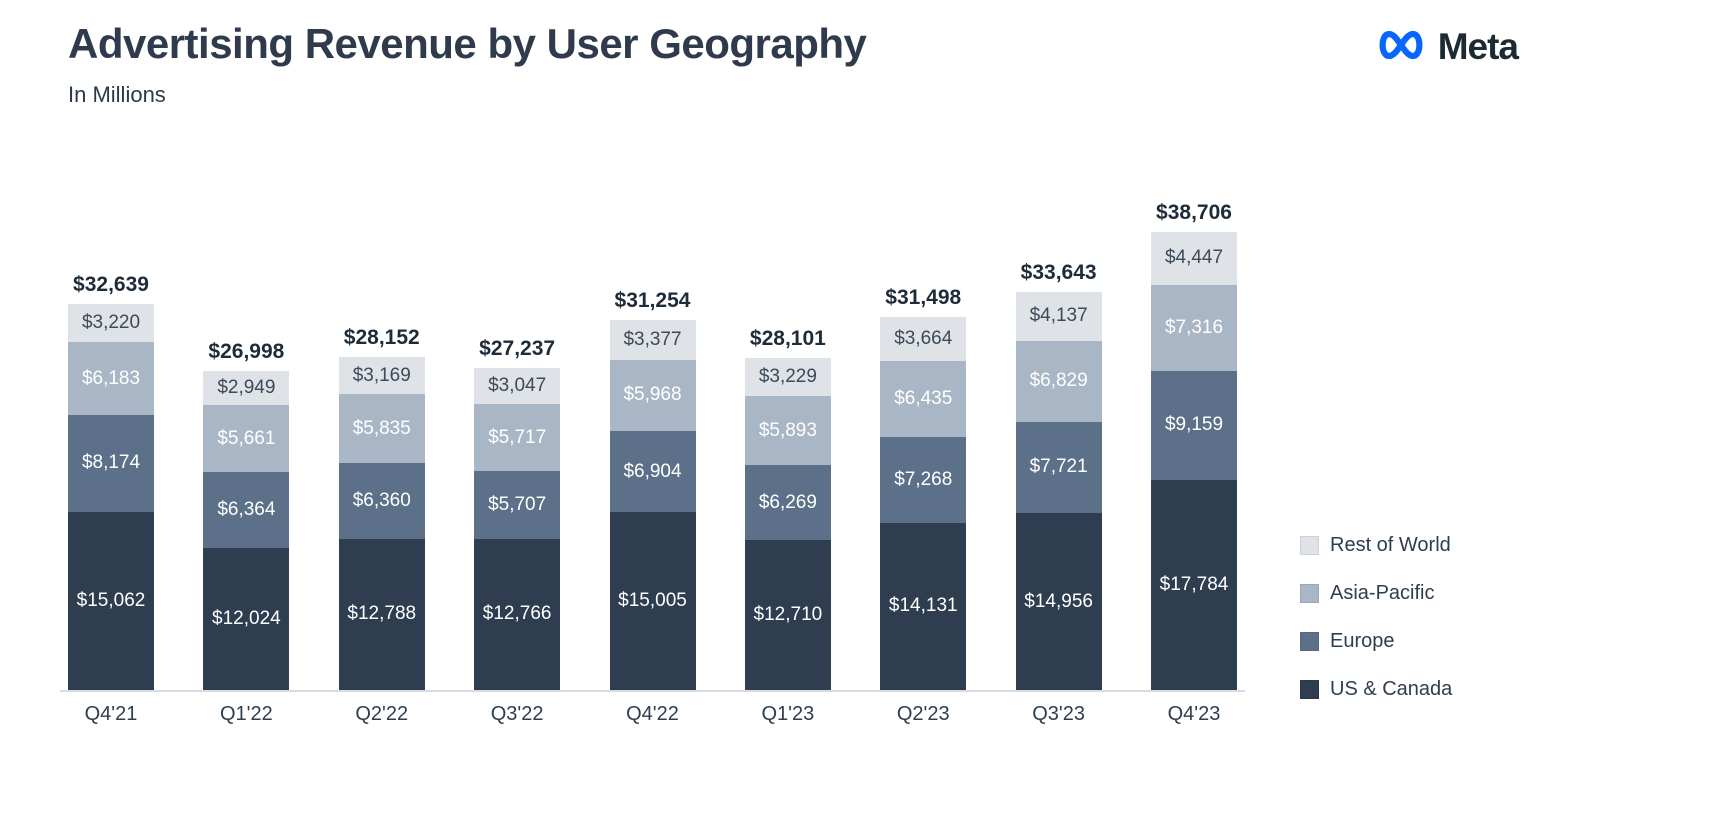  I want to click on meta-wordmark: Meta, so click(1478, 46).